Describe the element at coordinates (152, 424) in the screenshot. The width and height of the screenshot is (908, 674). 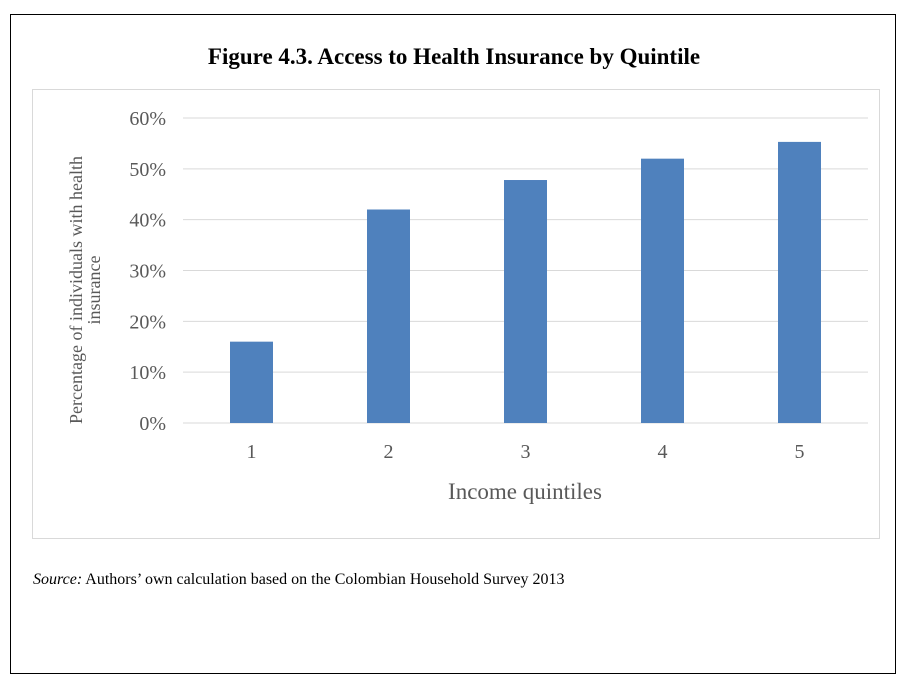
I see `y-tick-label: 0%` at that location.